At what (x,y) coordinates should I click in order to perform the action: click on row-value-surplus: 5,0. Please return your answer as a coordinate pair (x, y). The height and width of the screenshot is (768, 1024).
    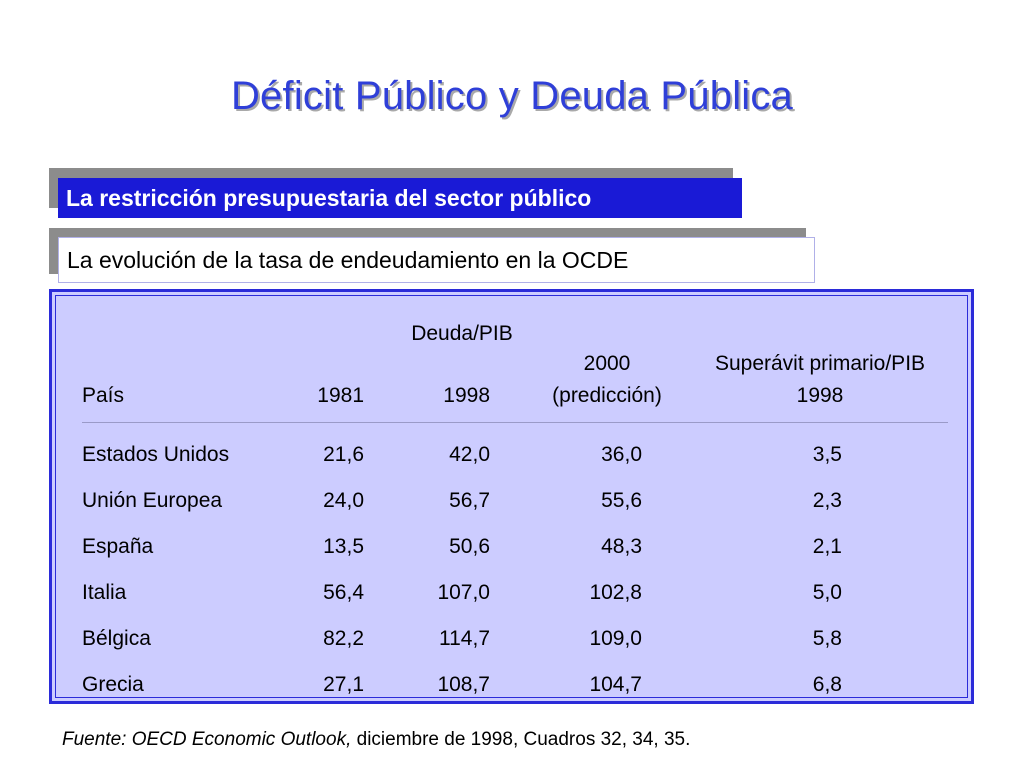
    Looking at the image, I should click on (827, 592).